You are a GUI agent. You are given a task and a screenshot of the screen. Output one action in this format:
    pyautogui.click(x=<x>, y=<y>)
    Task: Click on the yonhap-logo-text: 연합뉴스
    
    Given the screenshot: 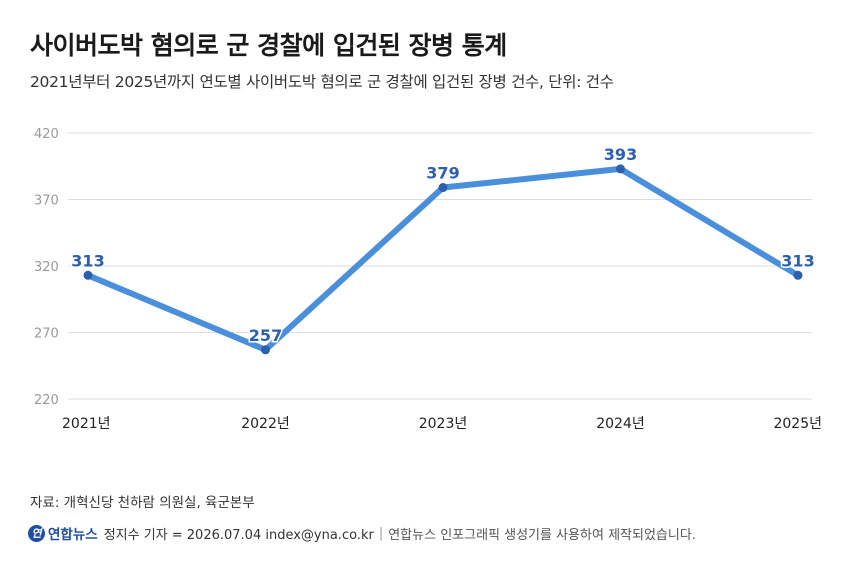 What is the action you would take?
    pyautogui.click(x=73, y=535)
    